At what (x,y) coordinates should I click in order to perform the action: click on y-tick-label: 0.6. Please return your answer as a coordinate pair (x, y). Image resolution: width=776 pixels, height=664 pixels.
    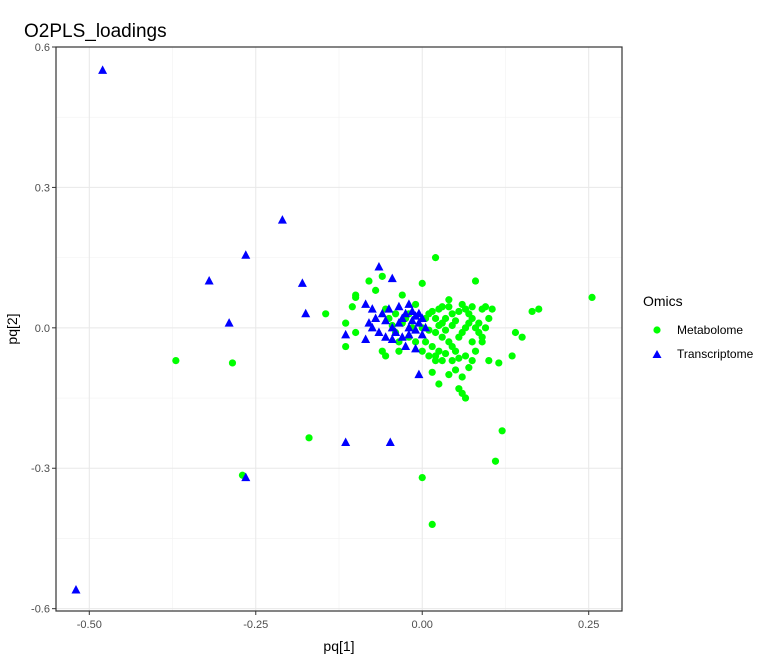
    Looking at the image, I should click on (42, 48).